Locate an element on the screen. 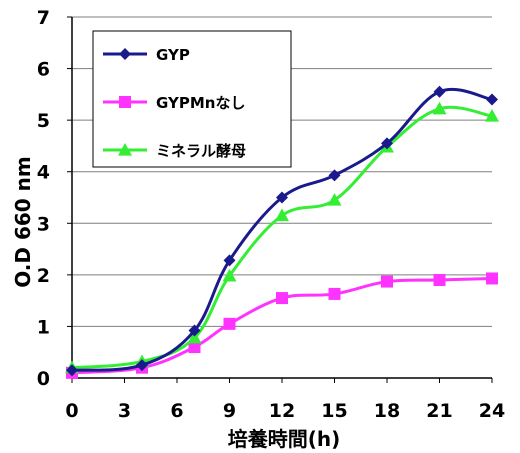  x-tick-label-0: 0 is located at coordinates (71, 411).